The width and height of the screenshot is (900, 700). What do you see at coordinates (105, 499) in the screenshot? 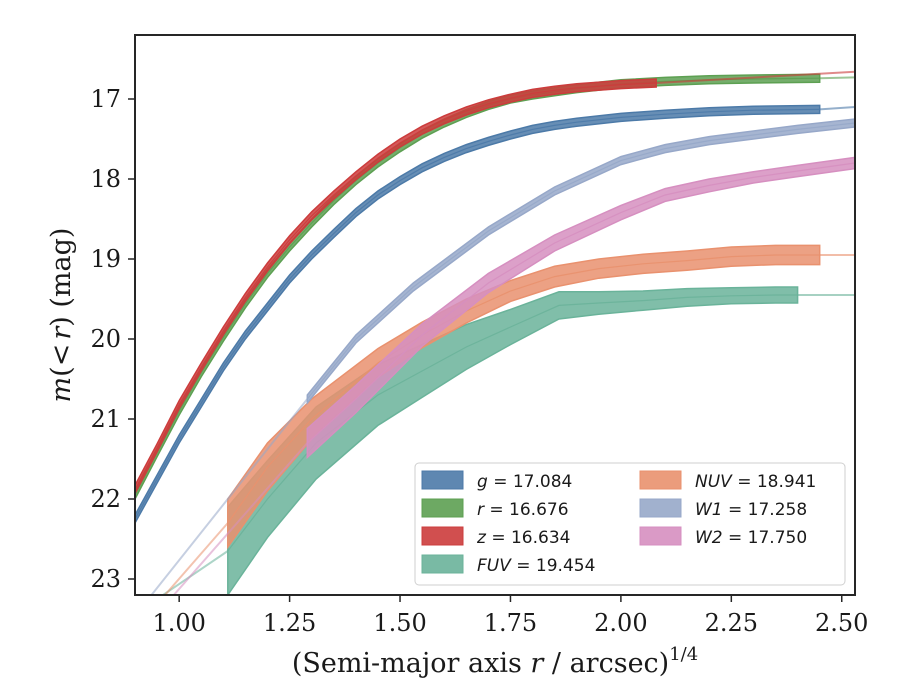
I see `y-tick-label: 22` at bounding box center [105, 499].